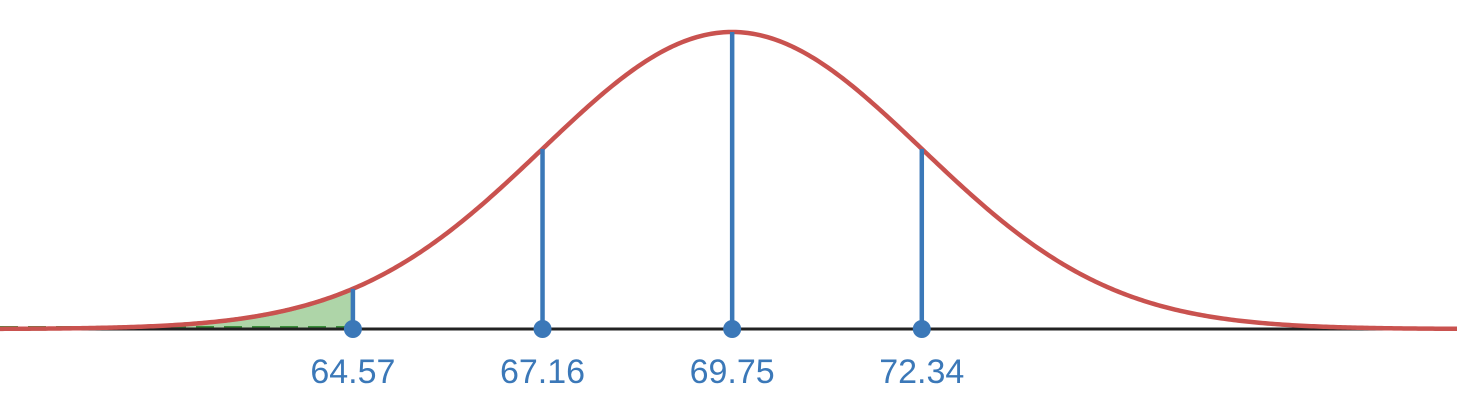 The image size is (1457, 405). I want to click on tick-label-group: 64.57 67.16 69.75 72.34, so click(637, 372).